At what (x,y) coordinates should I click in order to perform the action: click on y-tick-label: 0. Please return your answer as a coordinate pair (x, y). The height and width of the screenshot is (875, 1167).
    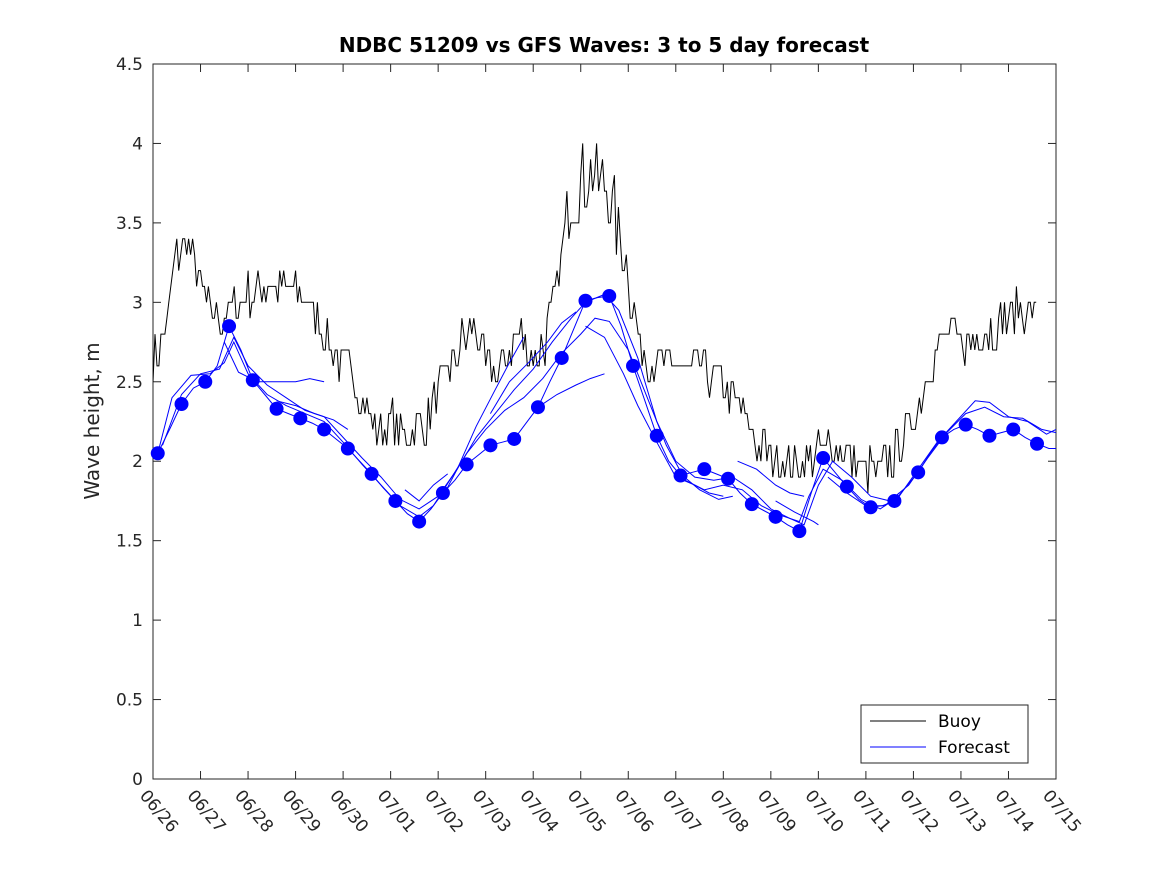
    Looking at the image, I should click on (137, 780).